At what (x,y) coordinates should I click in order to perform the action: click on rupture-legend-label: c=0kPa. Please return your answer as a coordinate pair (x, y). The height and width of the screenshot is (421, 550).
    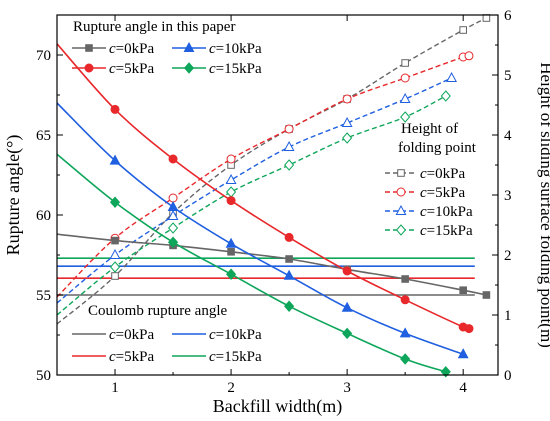
    Looking at the image, I should click on (131, 49).